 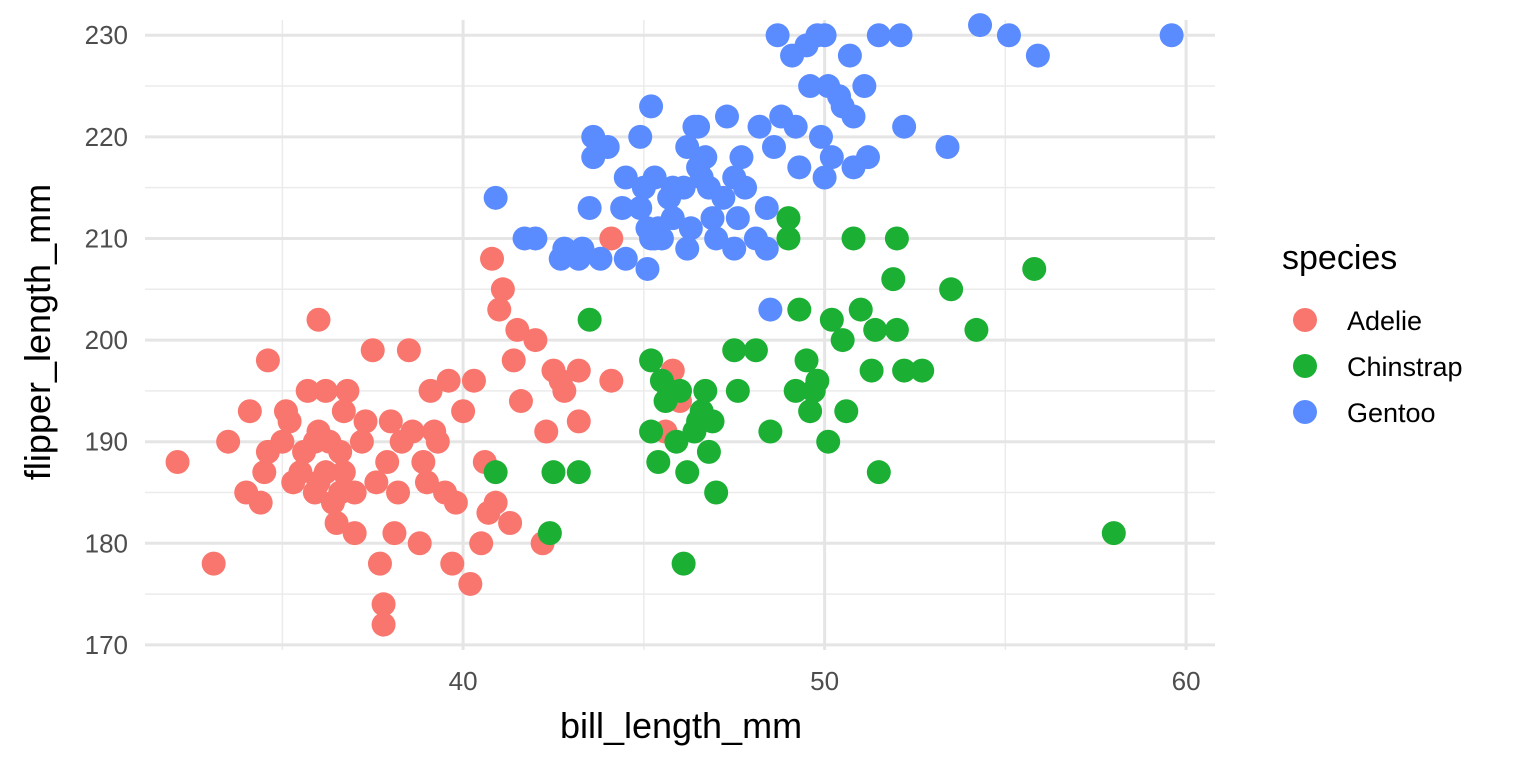 I want to click on x-axis-title: bill_length_mm, so click(x=681, y=725).